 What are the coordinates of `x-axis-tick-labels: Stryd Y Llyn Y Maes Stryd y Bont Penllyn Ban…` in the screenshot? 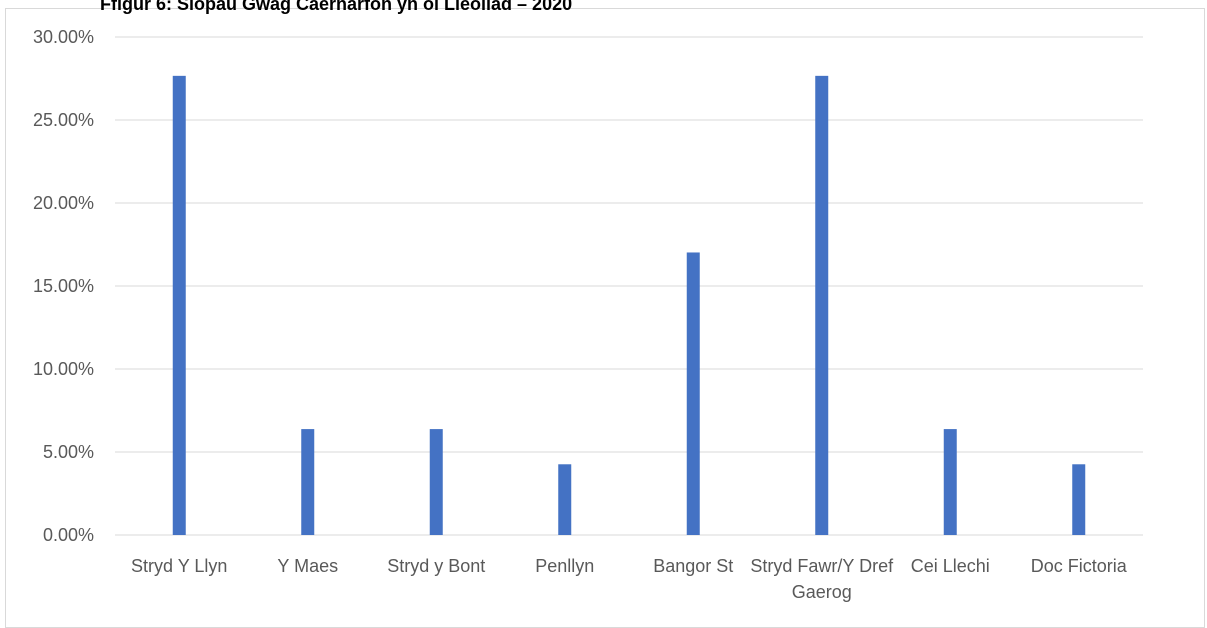 It's located at (629, 579).